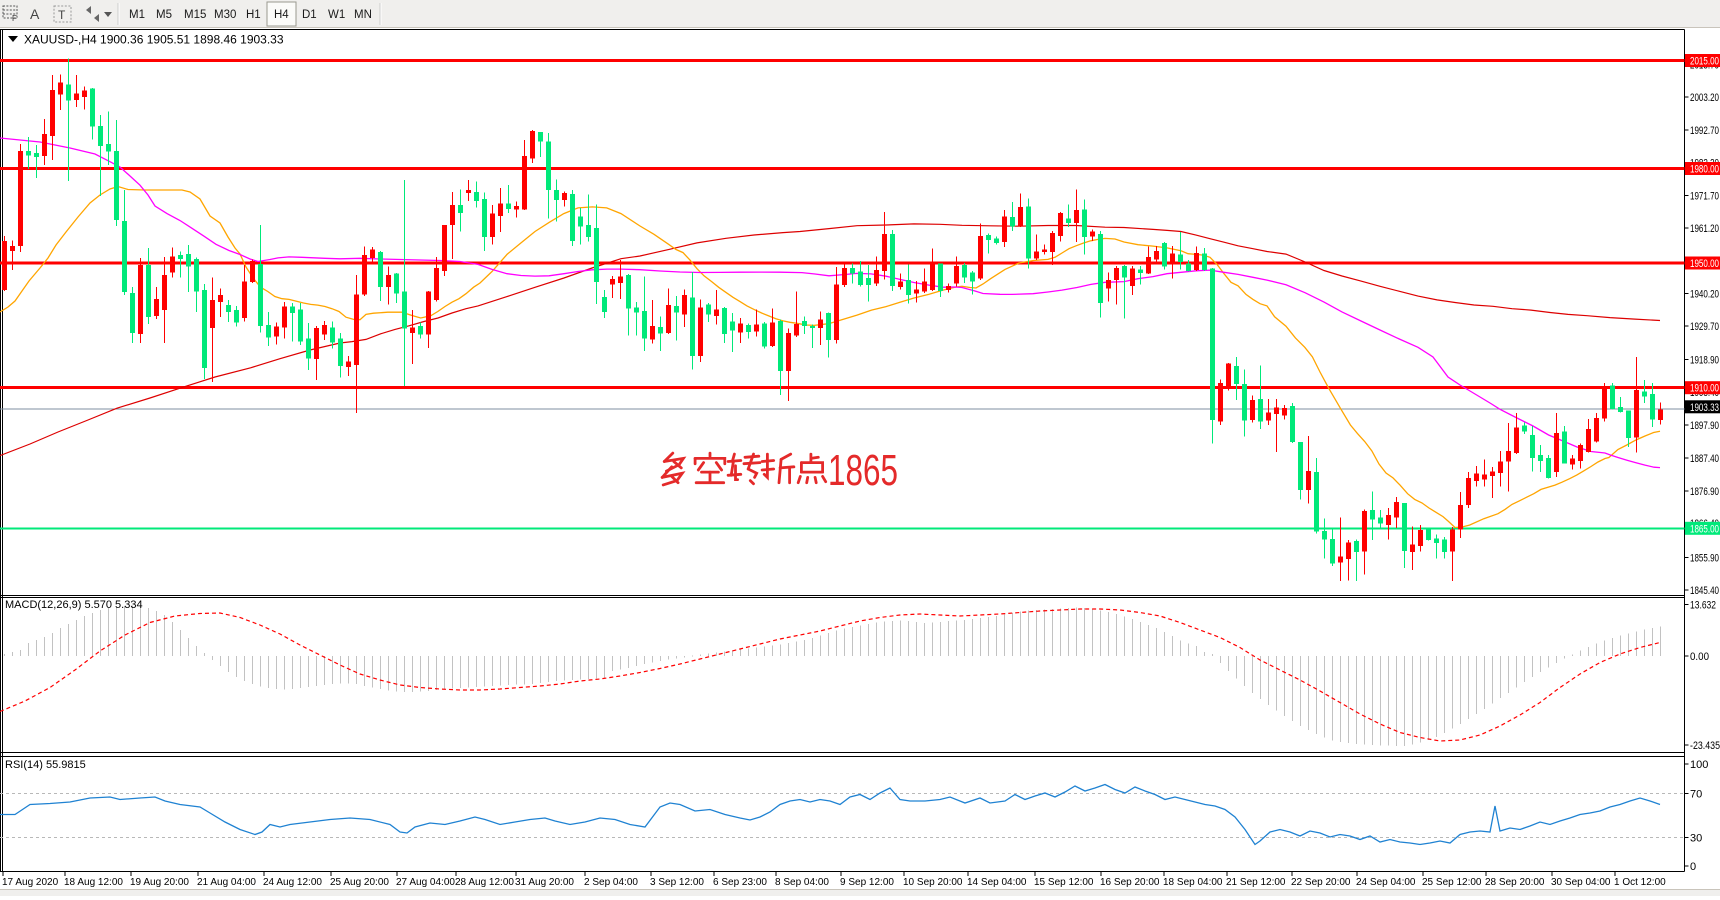 This screenshot has height=900, width=1720. Describe the element at coordinates (997, 882) in the screenshot. I see `svg-text: 14 Sep 04:00` at that location.